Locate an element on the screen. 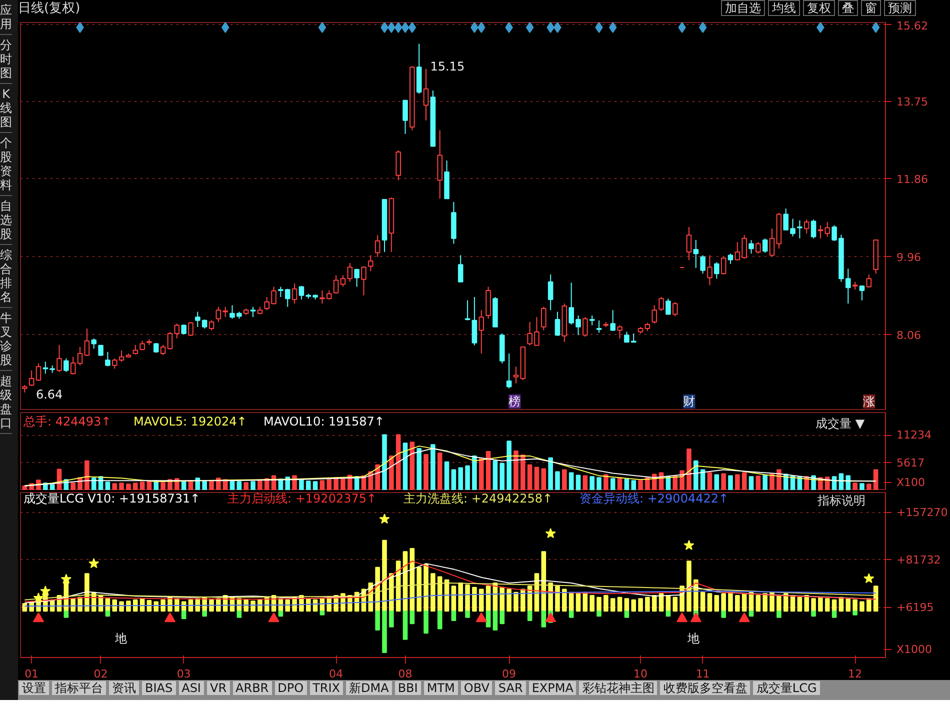  text: ASI is located at coordinates (191, 688).